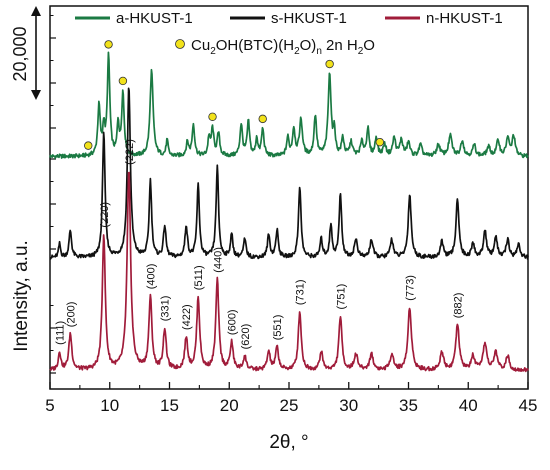 The width and height of the screenshot is (550, 470). I want to click on phase-markers, so click(234, 95).